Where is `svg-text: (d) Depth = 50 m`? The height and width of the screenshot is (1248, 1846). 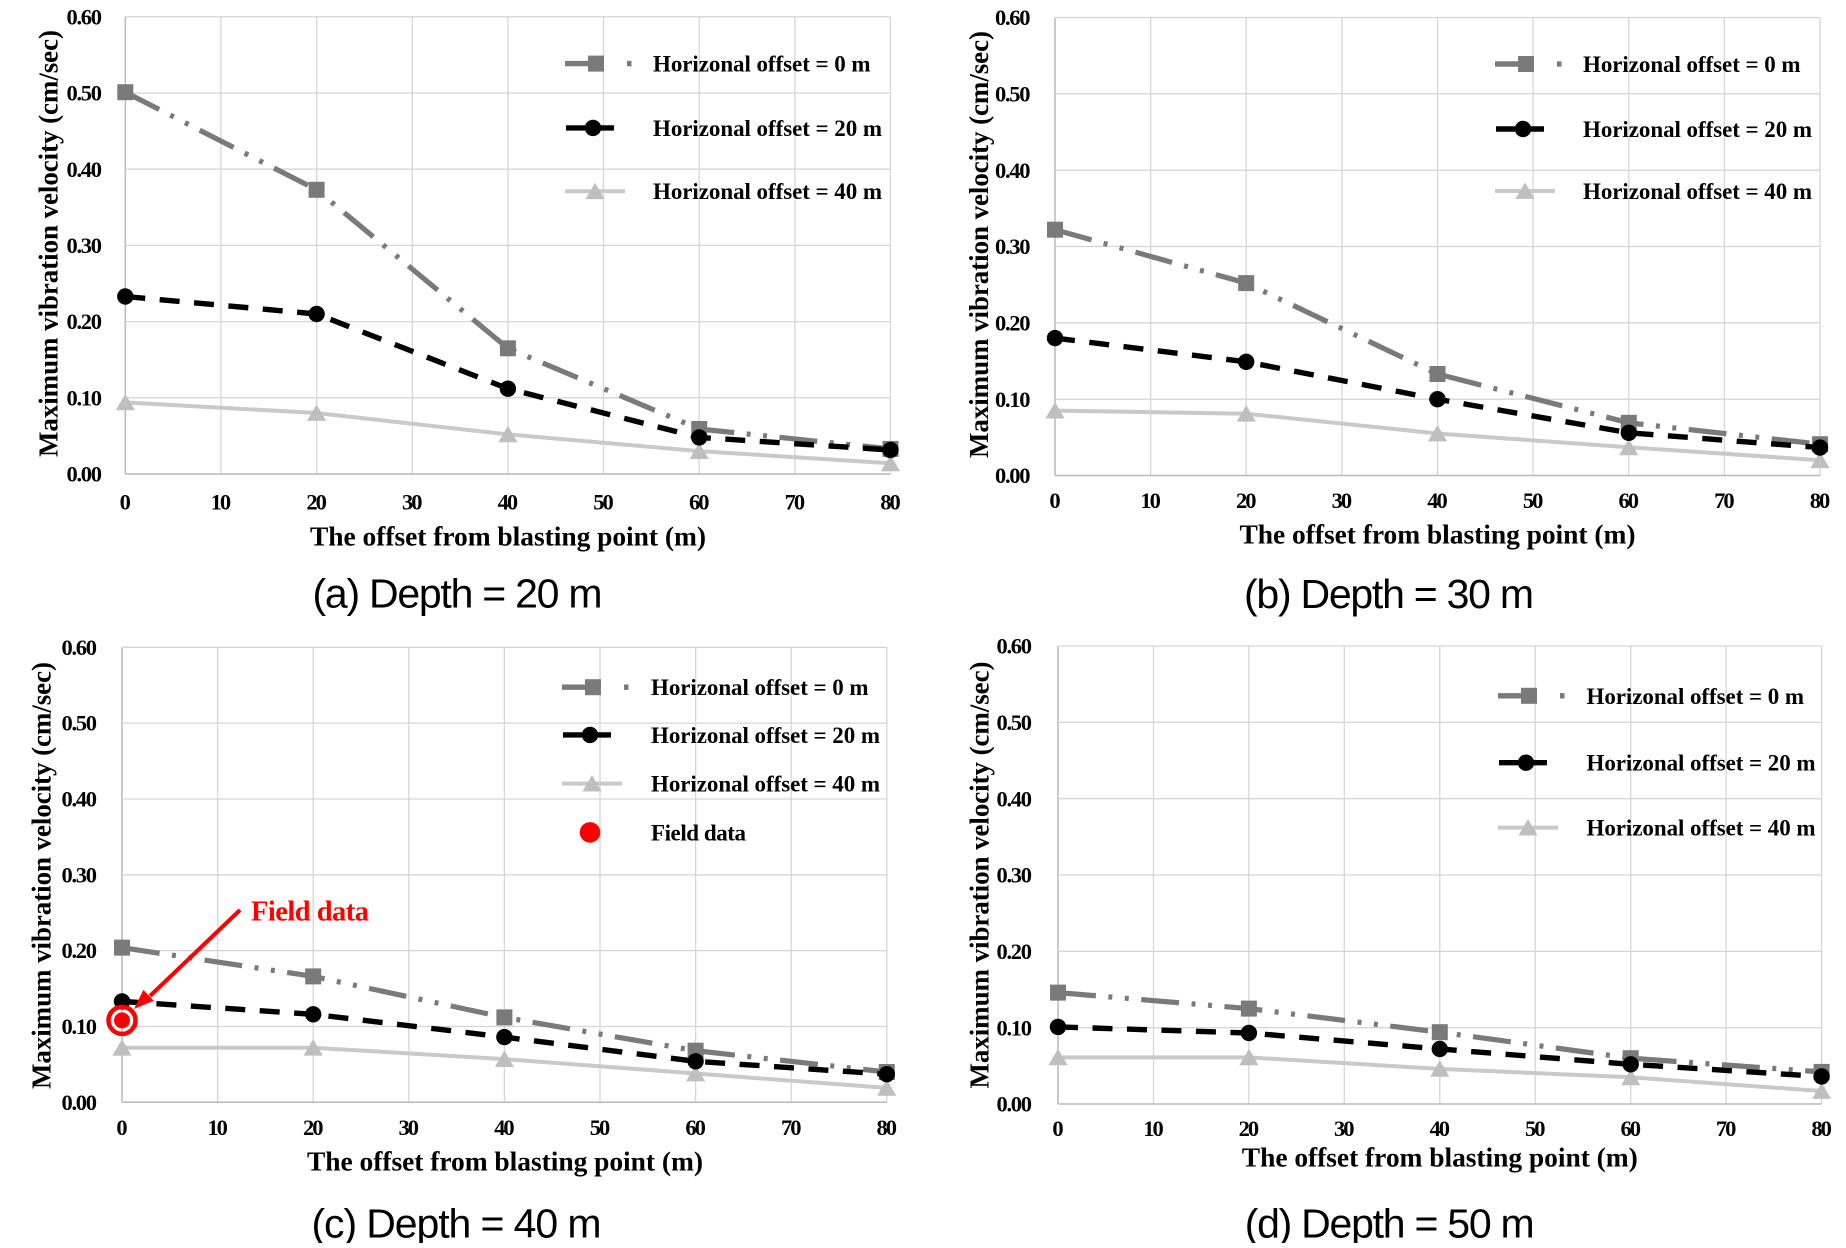 svg-text: (d) Depth = 50 m is located at coordinates (1390, 1222).